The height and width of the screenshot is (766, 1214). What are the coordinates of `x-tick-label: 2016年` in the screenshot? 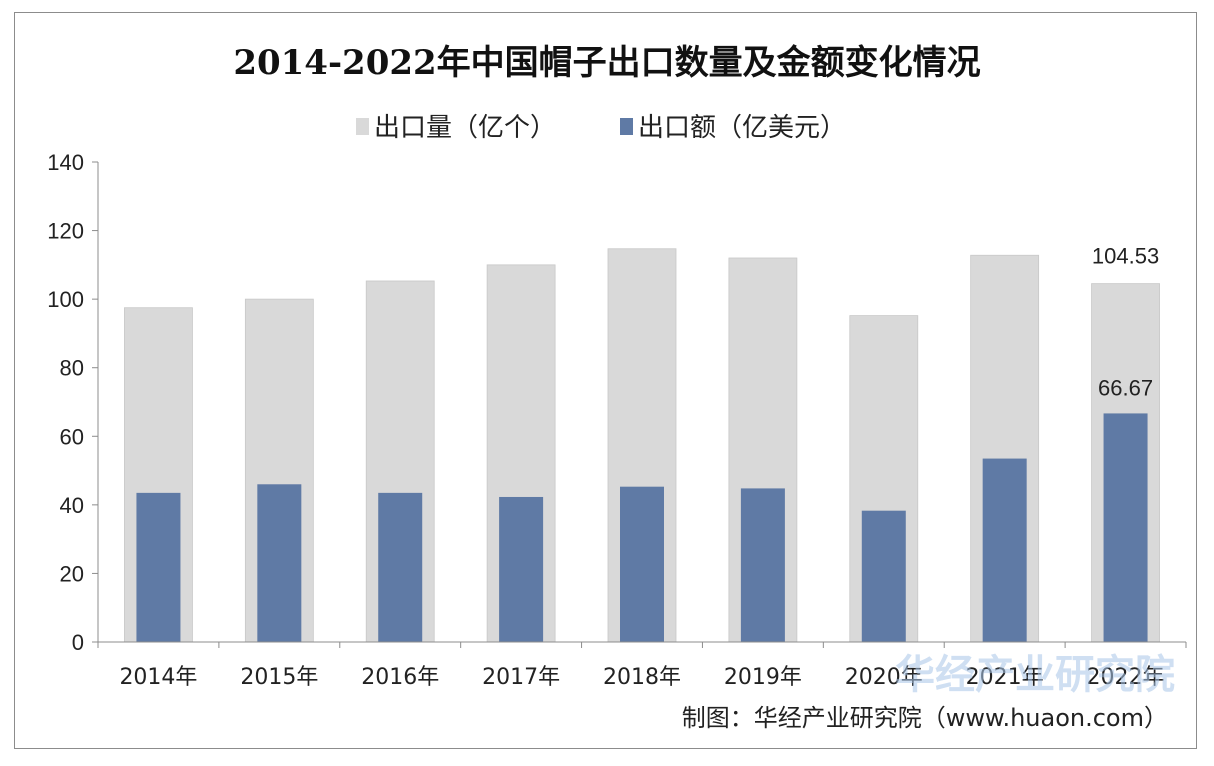 It's located at (400, 677).